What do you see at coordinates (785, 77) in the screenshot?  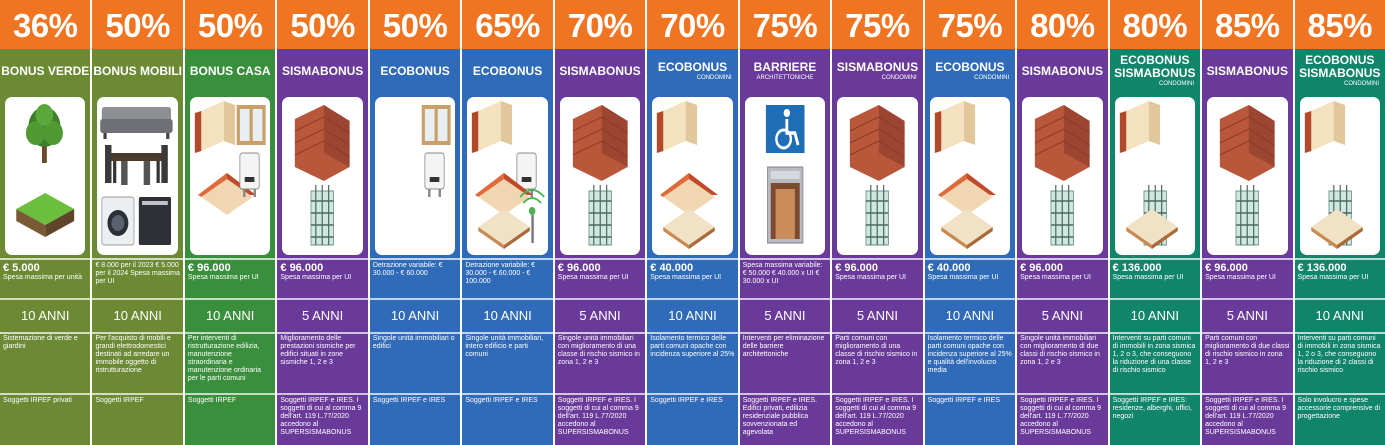 I see `bonus-subtitle: ARCHITETTONICHE` at bounding box center [785, 77].